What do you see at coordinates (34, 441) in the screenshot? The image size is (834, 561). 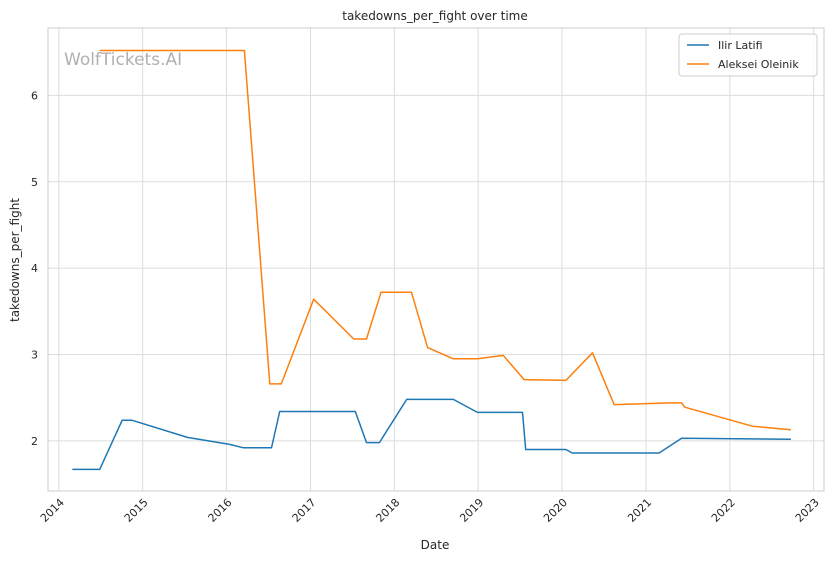 I see `y-tick-label-2: 2` at bounding box center [34, 441].